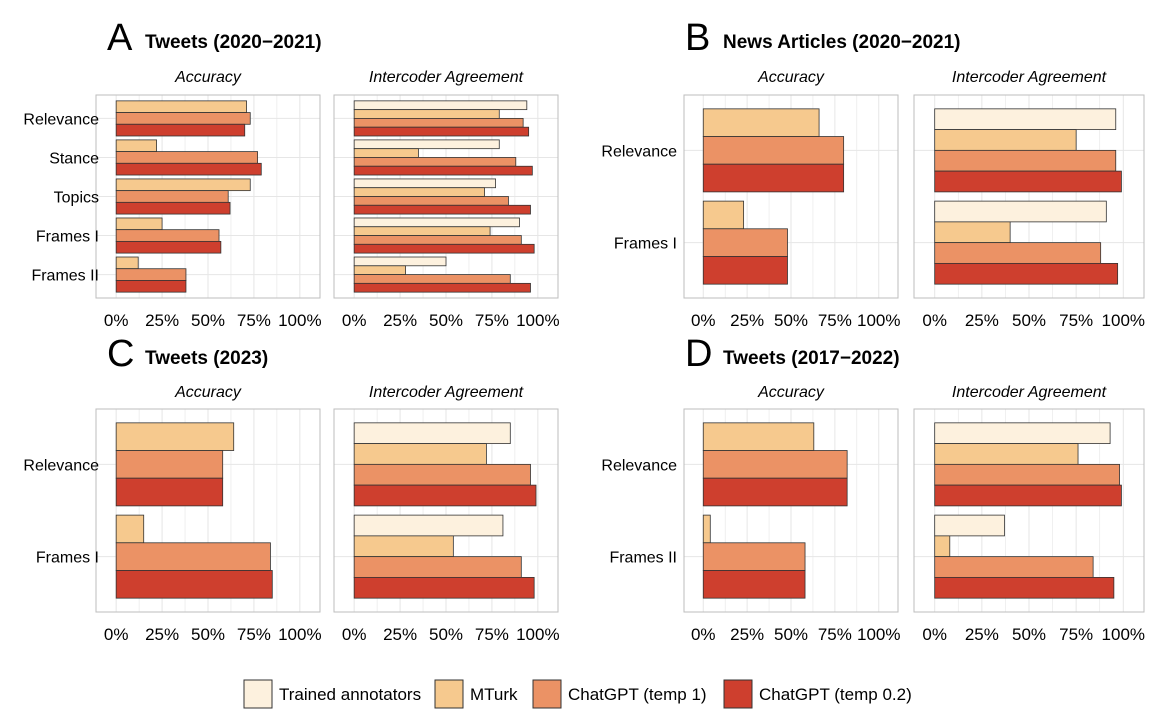  I want to click on category-label: Frames II, so click(65, 276).